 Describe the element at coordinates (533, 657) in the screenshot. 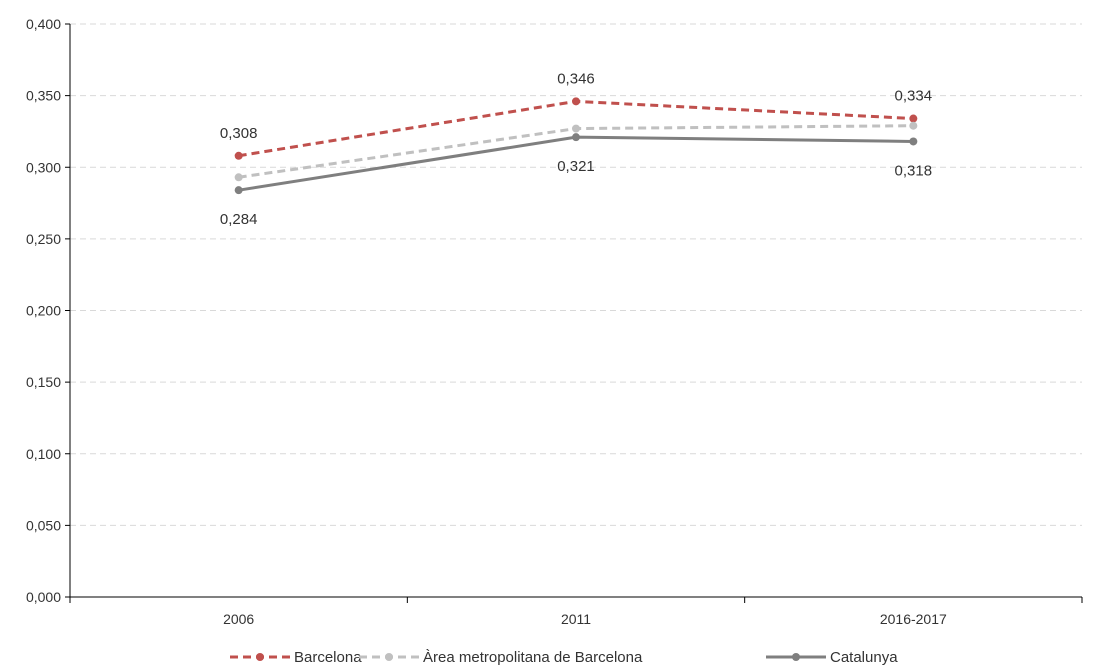

I see `legend-label: Àrea metropolitana de Barcelona` at that location.